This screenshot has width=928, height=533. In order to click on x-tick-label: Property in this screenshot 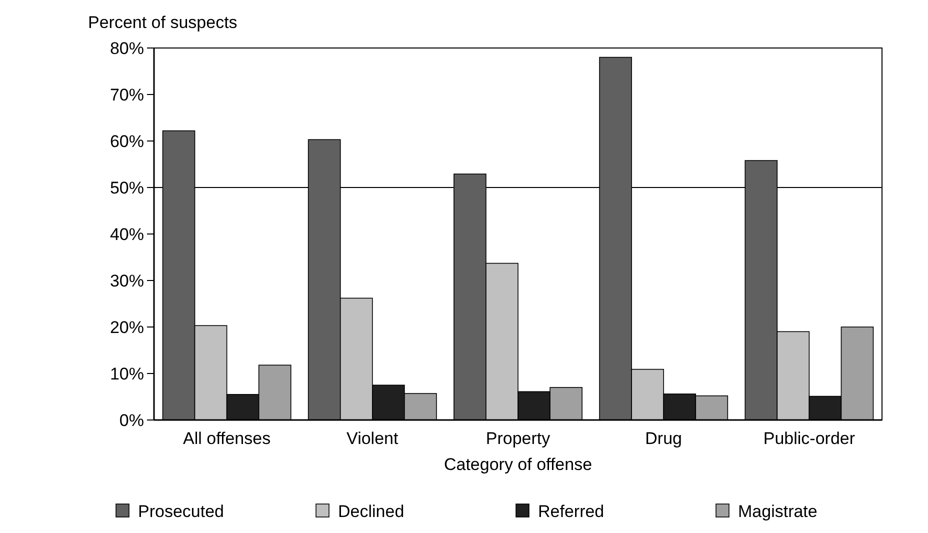, I will do `click(518, 438)`.